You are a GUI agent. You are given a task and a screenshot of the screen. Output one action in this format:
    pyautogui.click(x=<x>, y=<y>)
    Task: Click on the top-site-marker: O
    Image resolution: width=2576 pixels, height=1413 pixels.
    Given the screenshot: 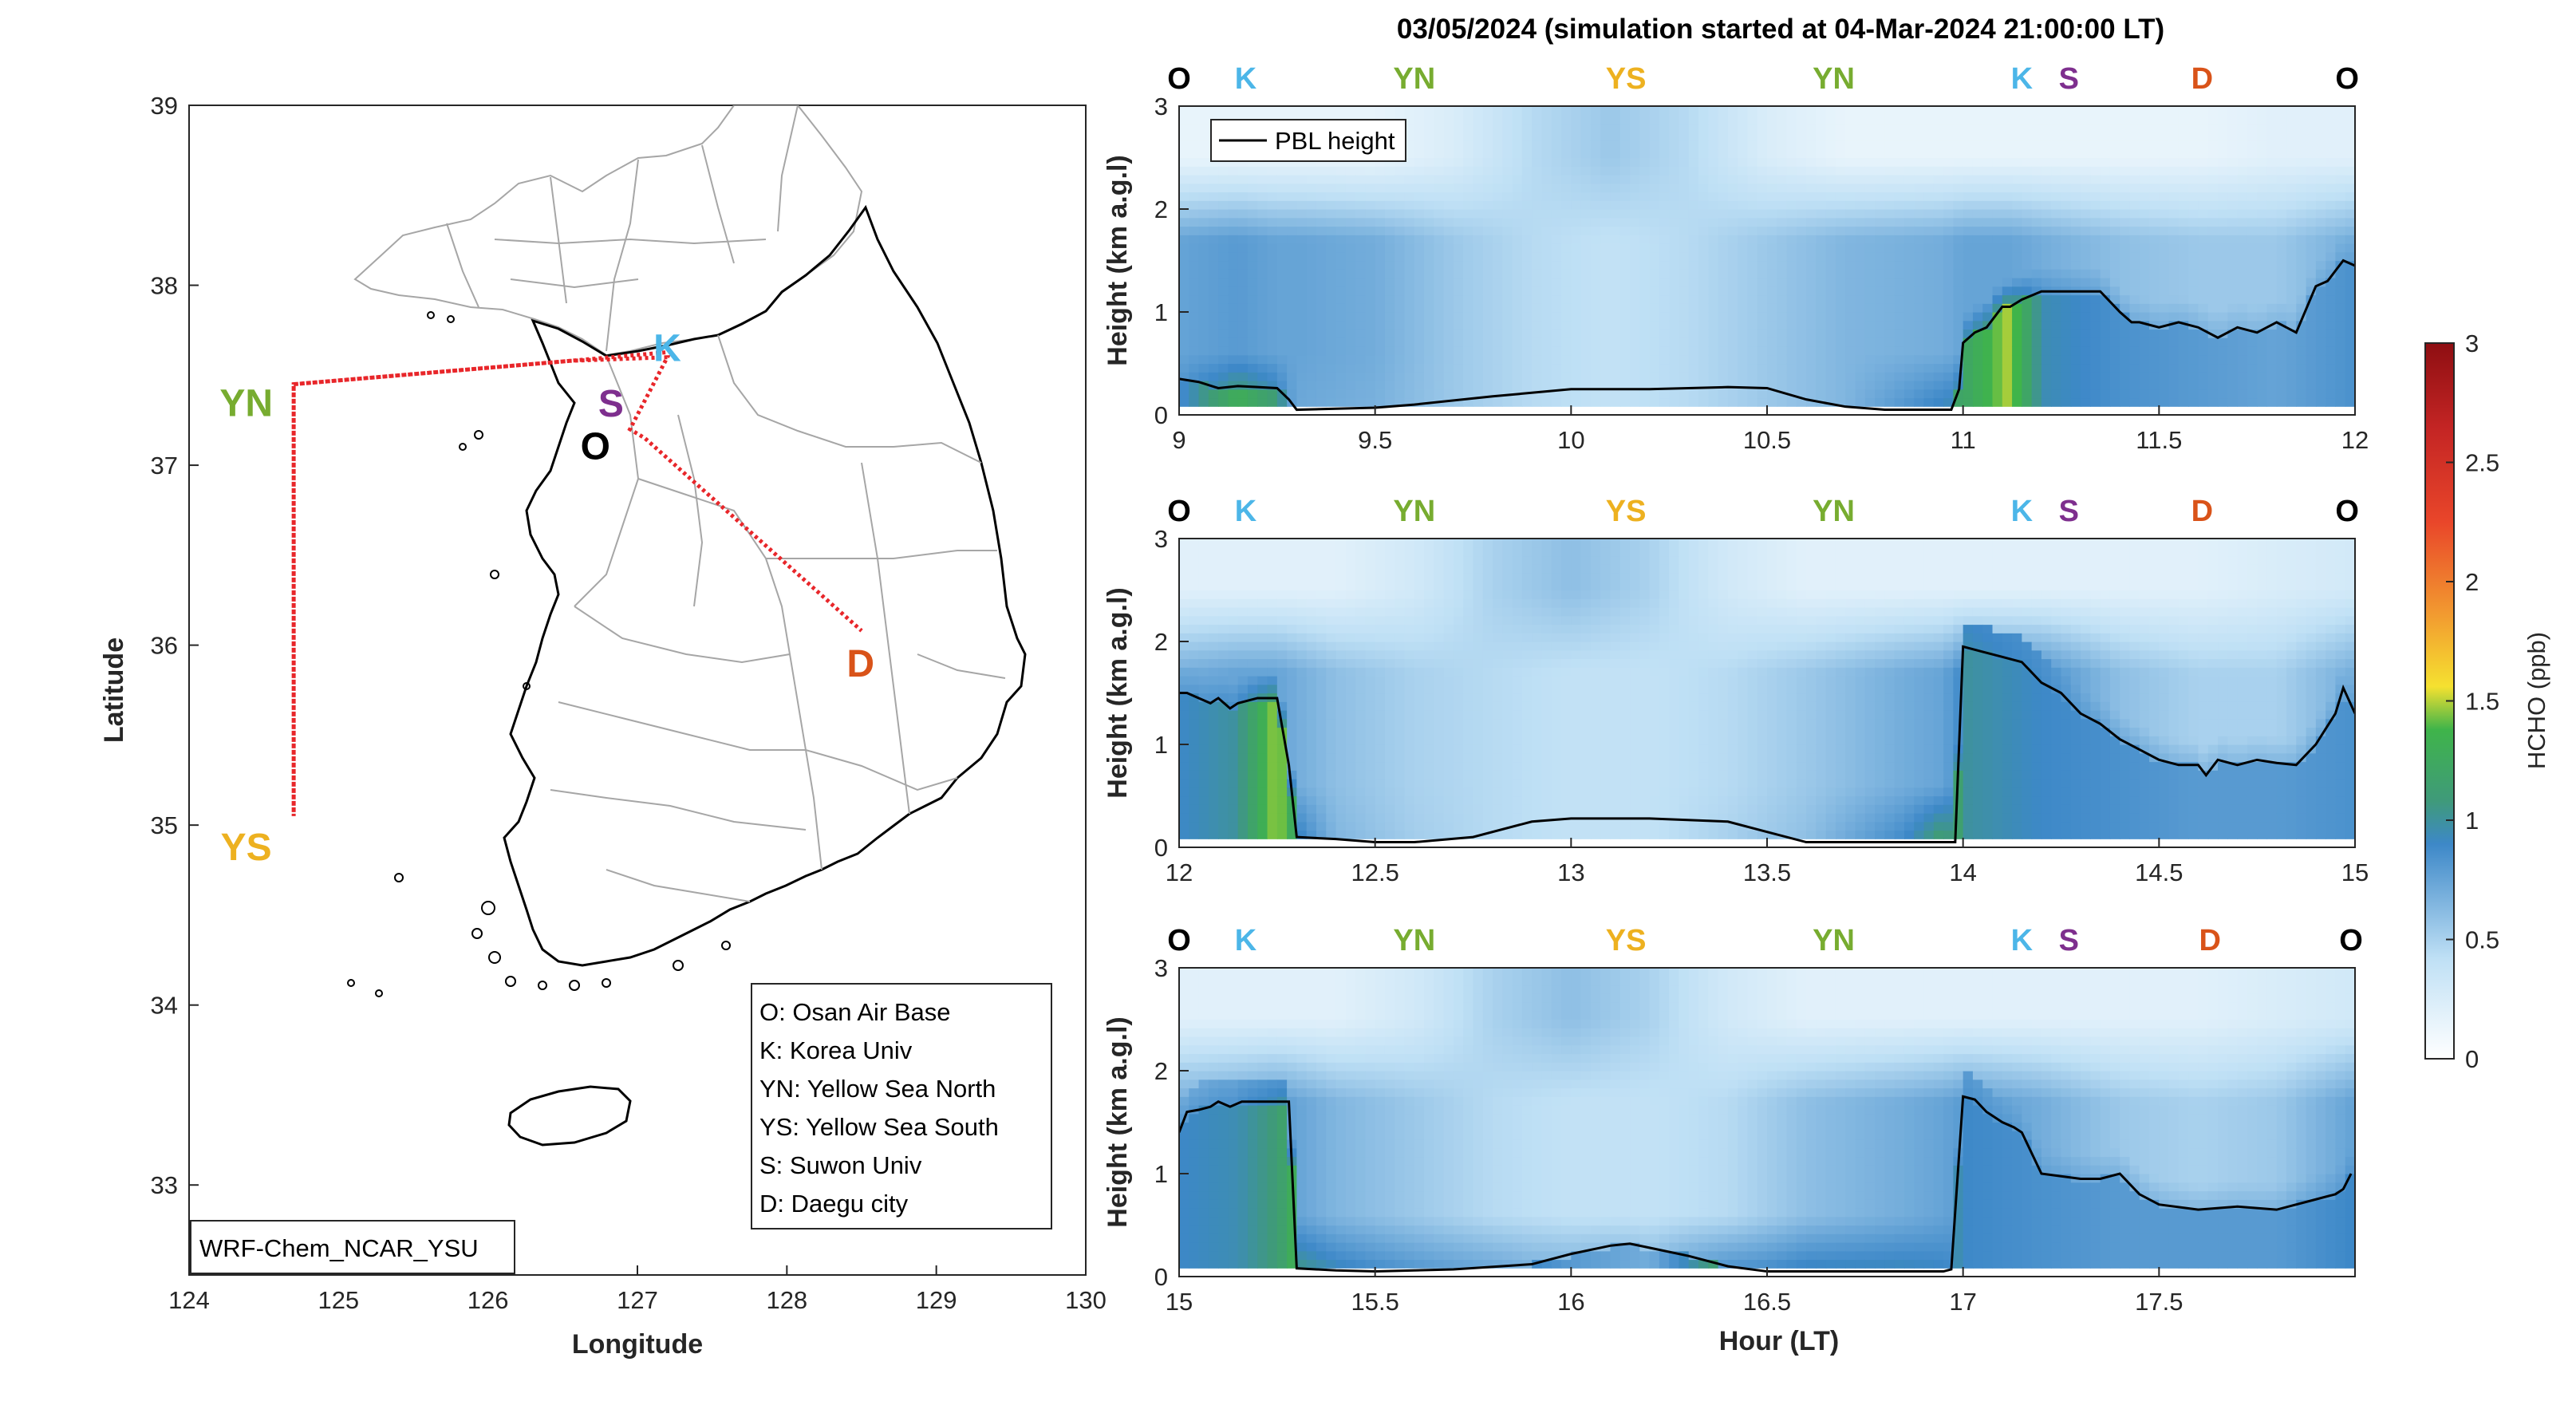 What is the action you would take?
    pyautogui.click(x=1179, y=79)
    